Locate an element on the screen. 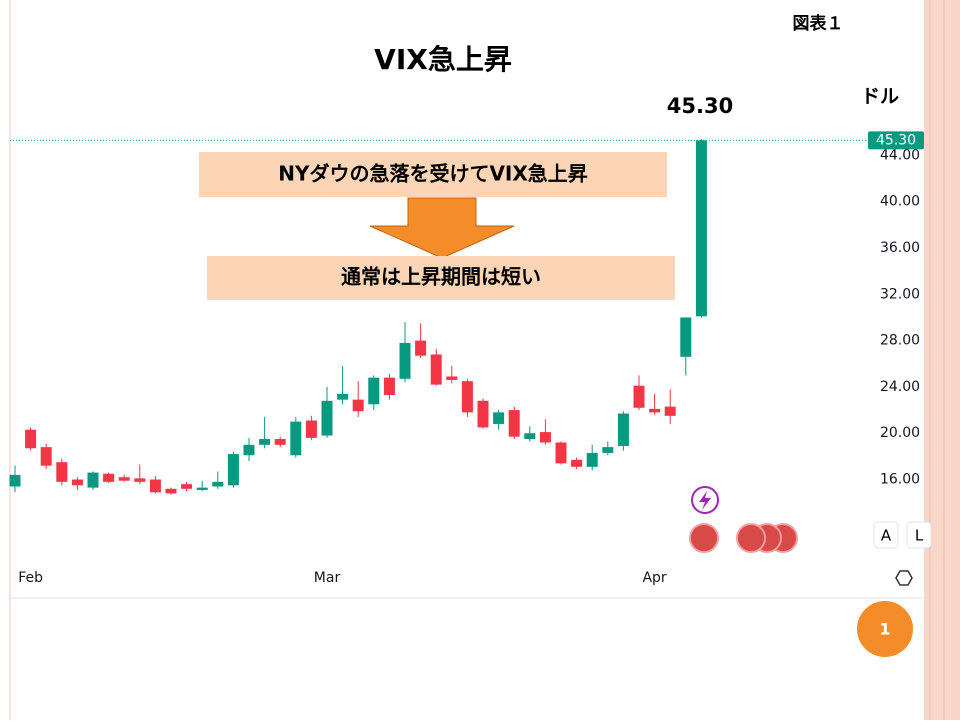  price-tag is located at coordinates (896, 140).